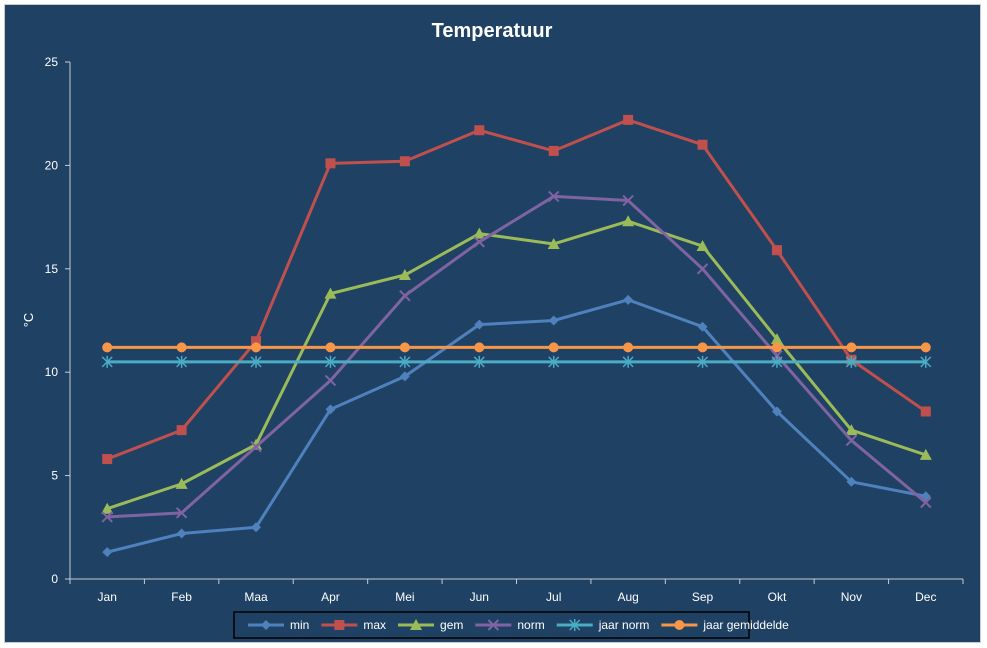 The image size is (987, 648). I want to click on legend-item-jaar-gemiddelde: jaar gemiddelde, so click(725, 625).